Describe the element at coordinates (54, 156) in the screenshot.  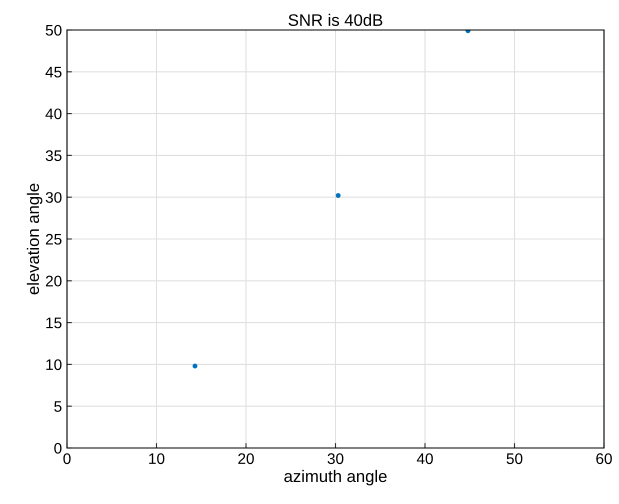
I see `y-tick-label: 35` at that location.